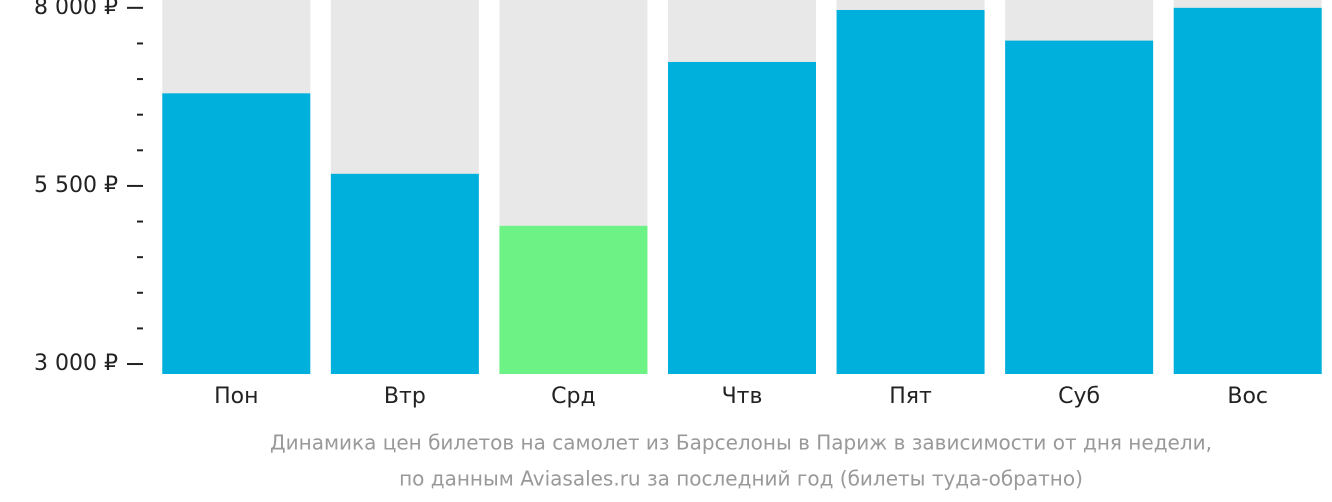 Image resolution: width=1332 pixels, height=502 pixels. Describe the element at coordinates (405, 396) in the screenshot. I see `x-tick-label: Втр` at that location.